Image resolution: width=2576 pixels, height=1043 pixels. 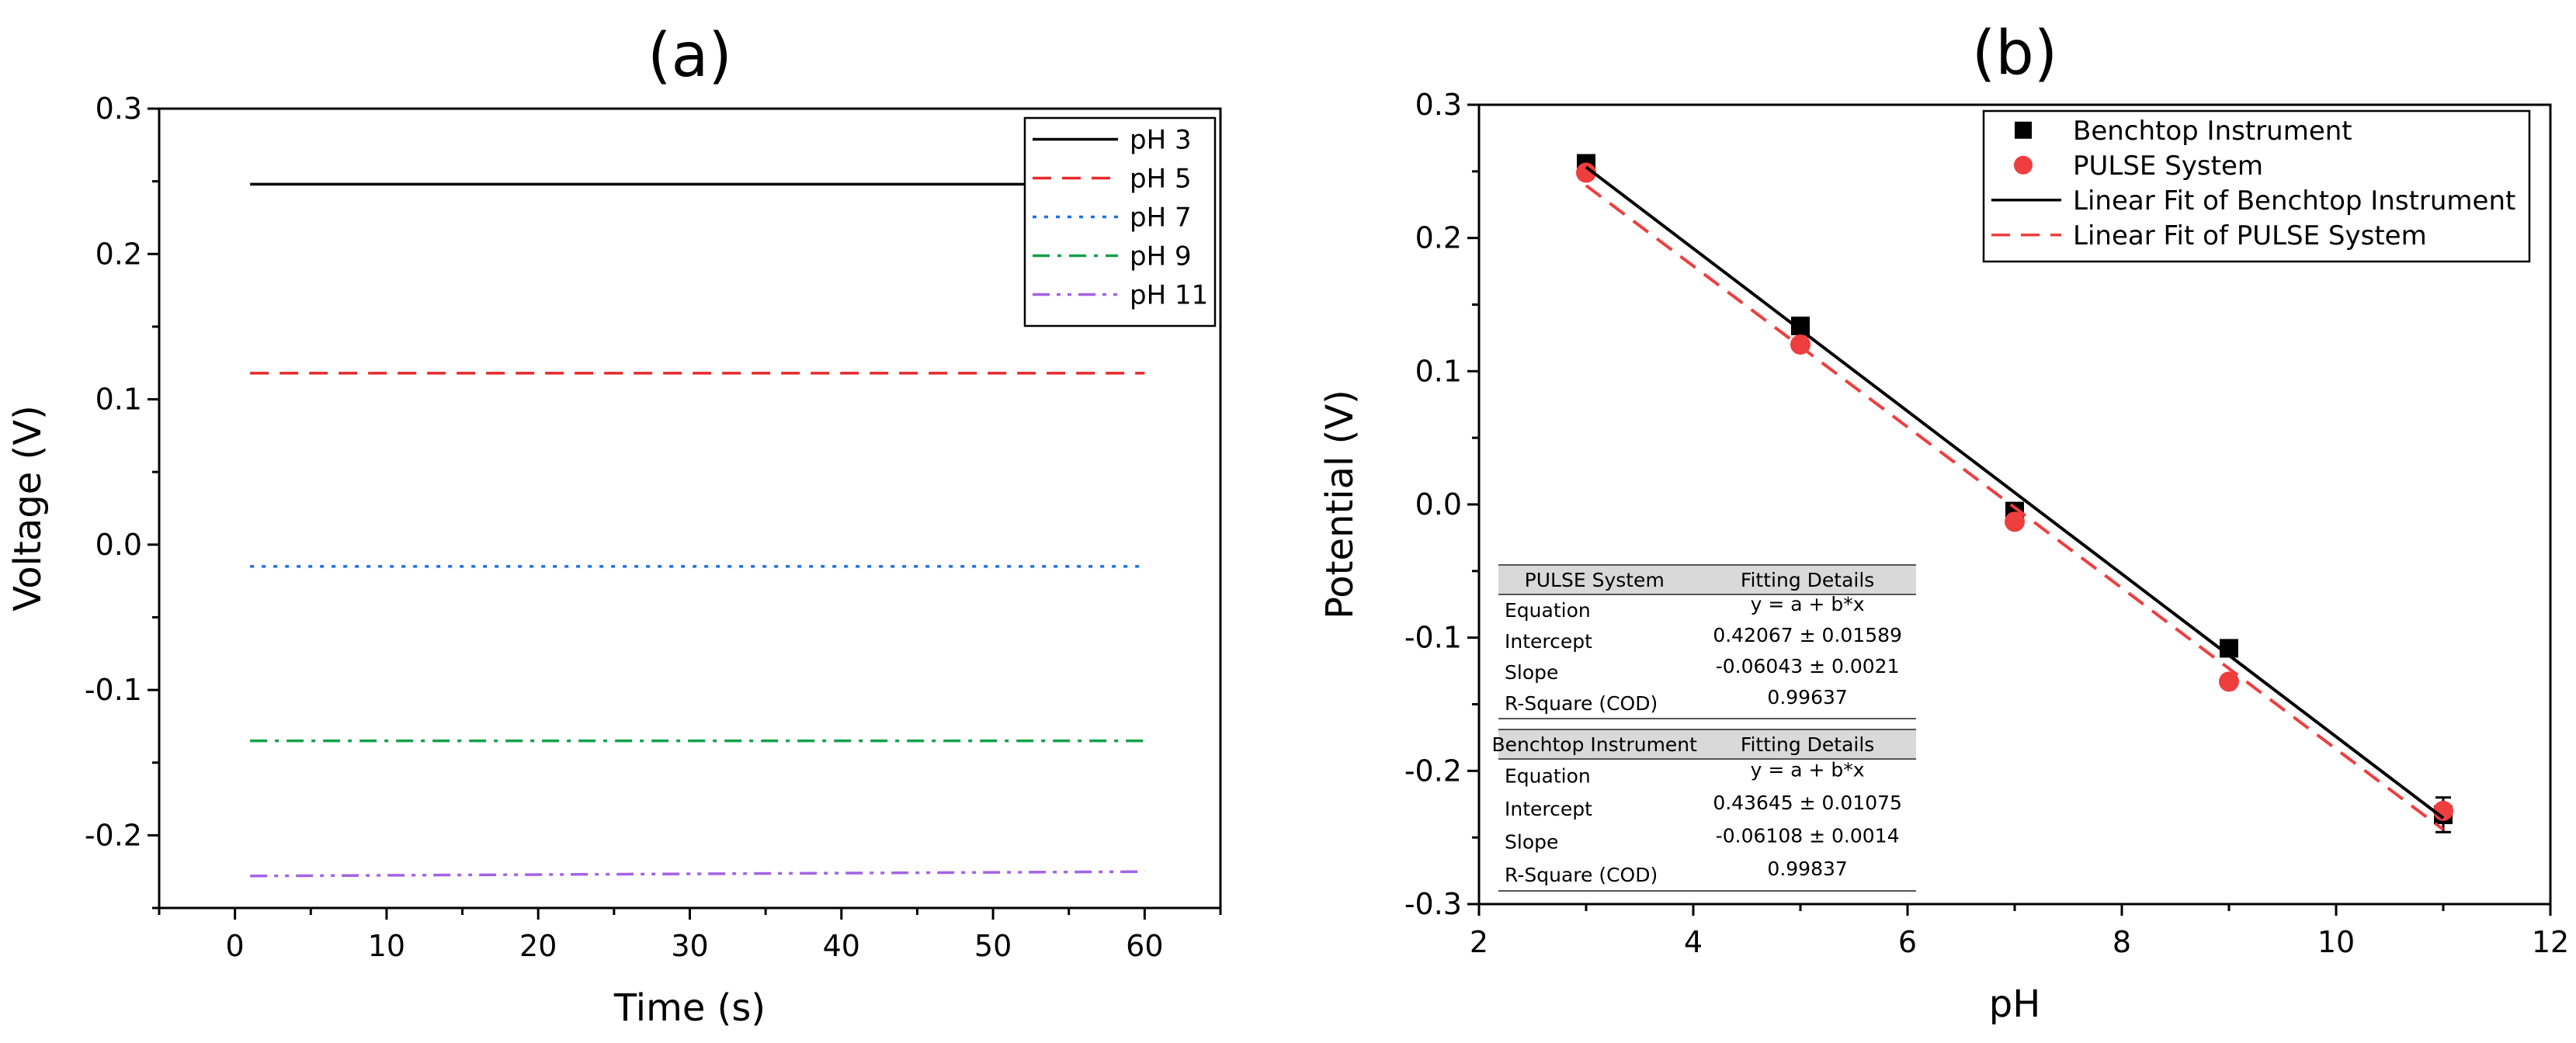 I want to click on x-axis-title: pH, so click(x=2015, y=1004).